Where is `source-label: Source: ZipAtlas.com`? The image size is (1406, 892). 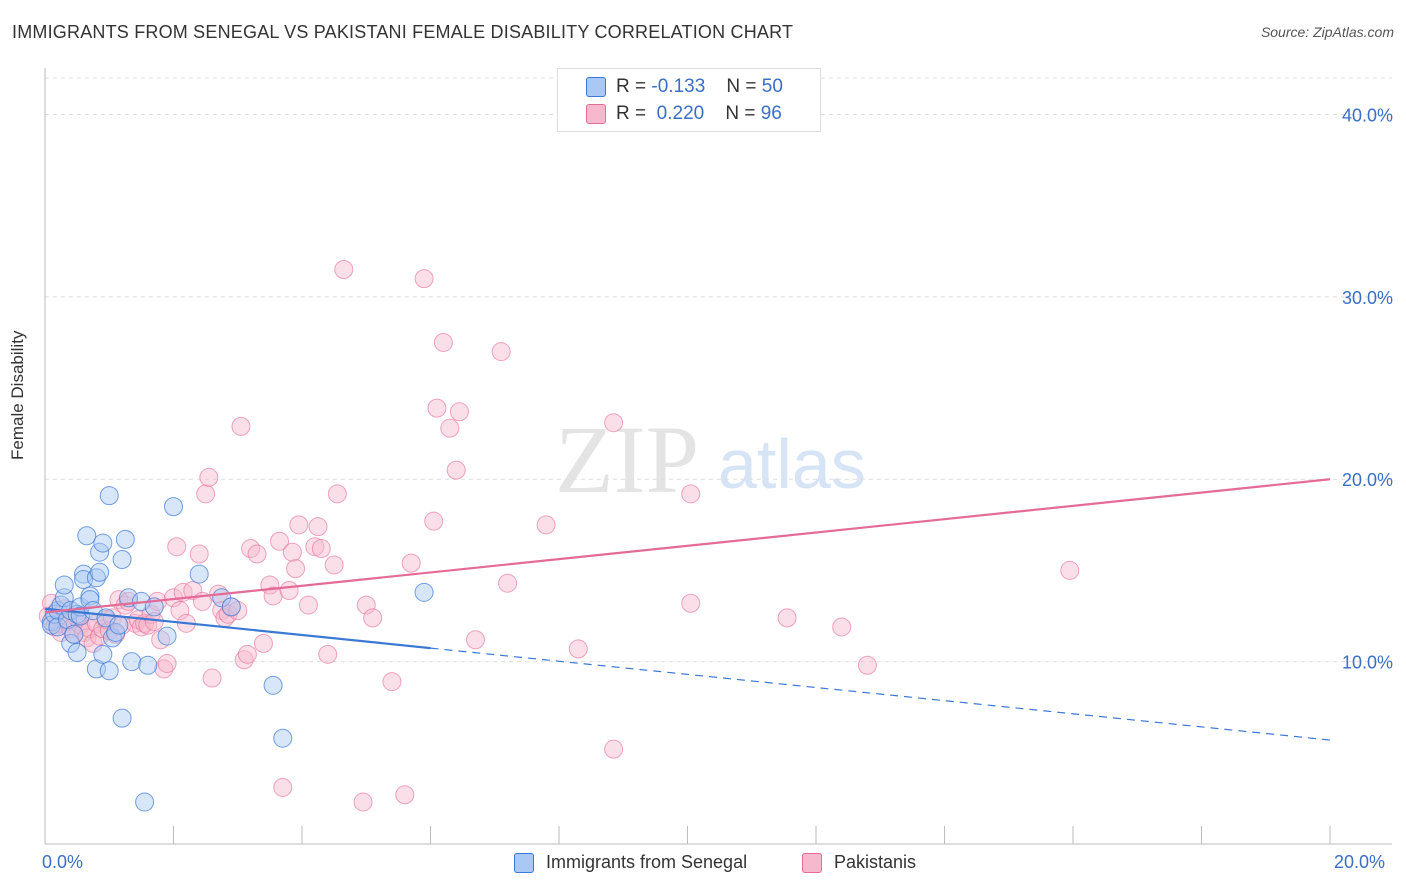
source-label: Source: ZipAtlas.com is located at coordinates (1327, 32).